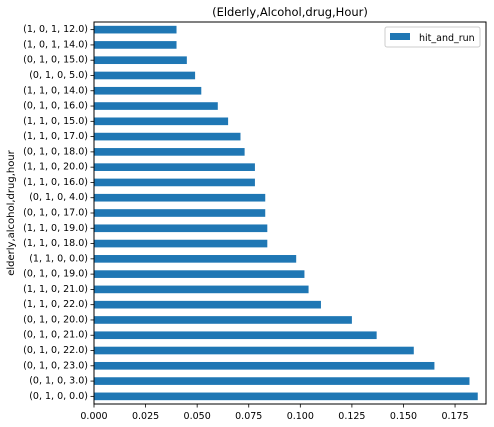 Image resolution: width=494 pixels, height=427 pixels. I want to click on x-tick-label: 0.175, so click(454, 416).